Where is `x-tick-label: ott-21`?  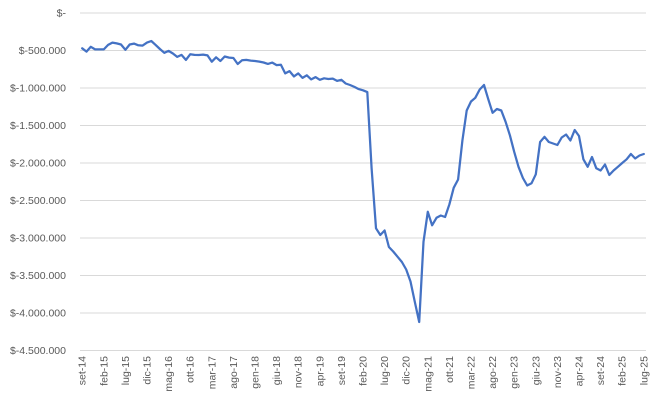 x-tick-label: ott-21 is located at coordinates (450, 369).